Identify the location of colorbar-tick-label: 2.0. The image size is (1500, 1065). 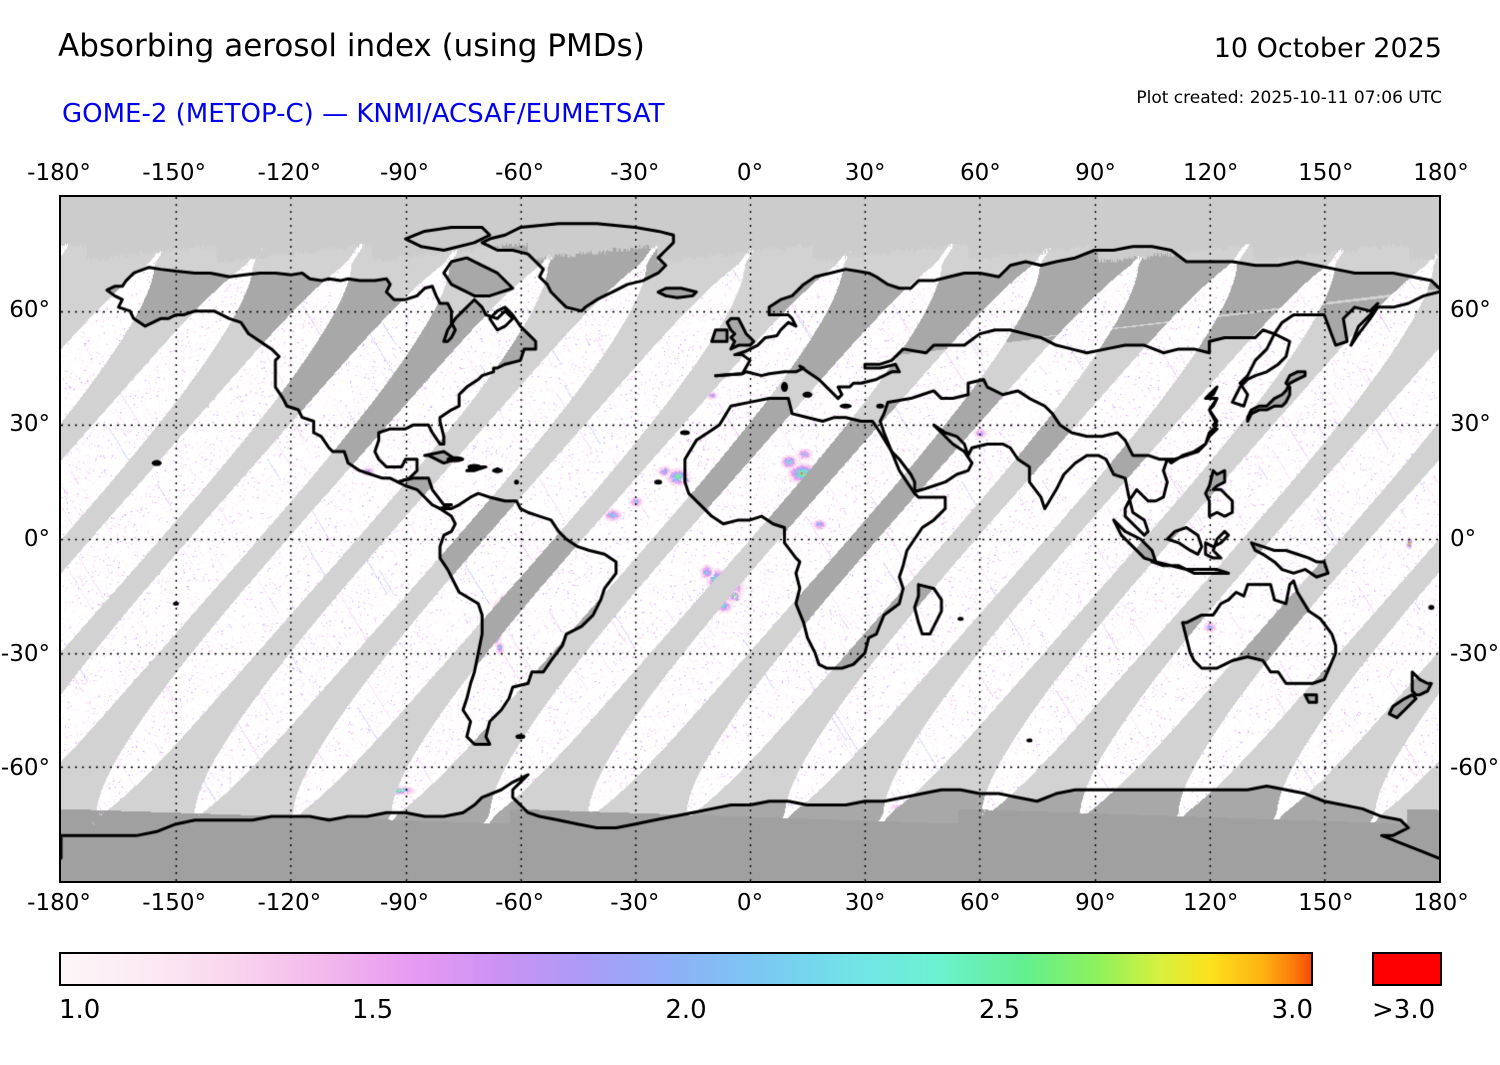
(686, 1010).